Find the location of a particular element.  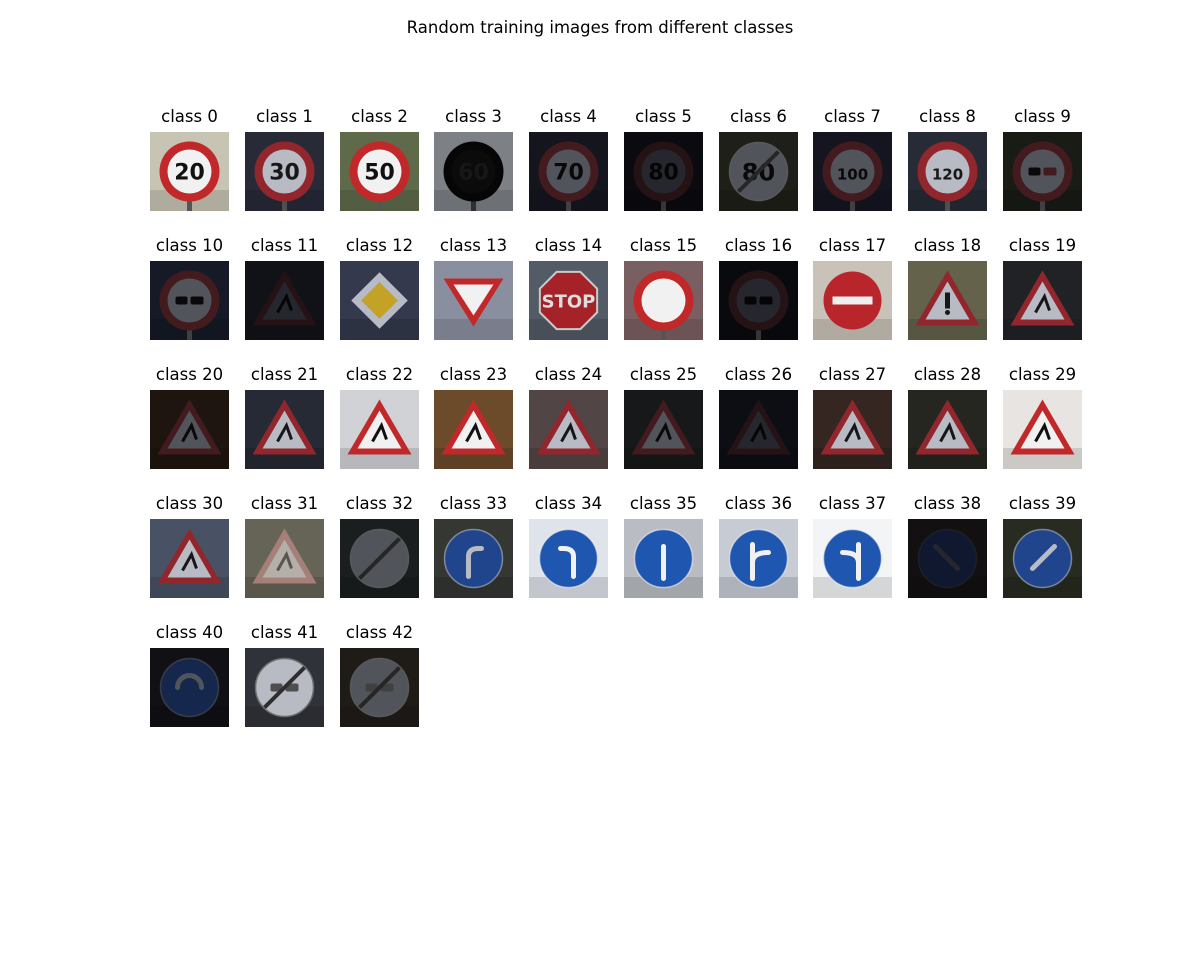

panel-title: class 24 is located at coordinates (568, 374).